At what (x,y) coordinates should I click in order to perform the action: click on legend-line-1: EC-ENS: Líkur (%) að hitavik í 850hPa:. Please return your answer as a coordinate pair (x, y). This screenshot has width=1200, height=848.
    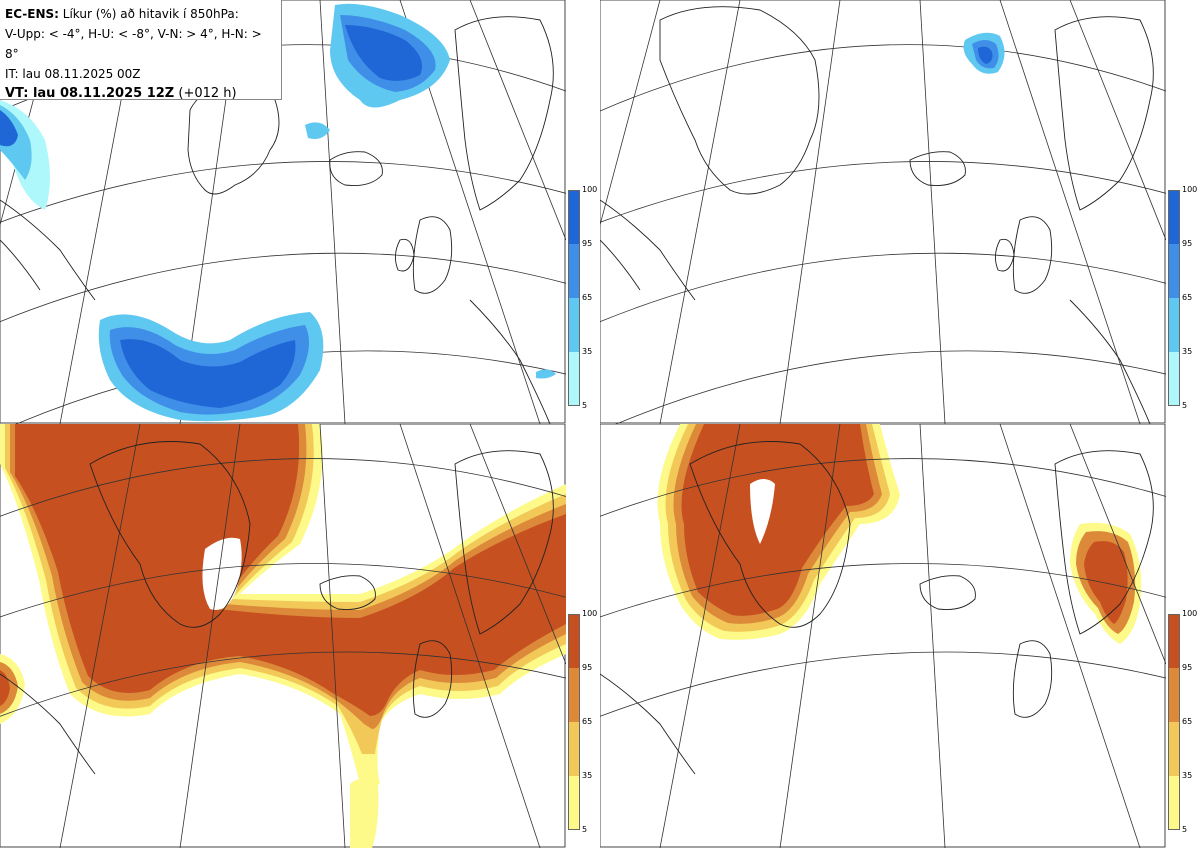
    Looking at the image, I should click on (140, 14).